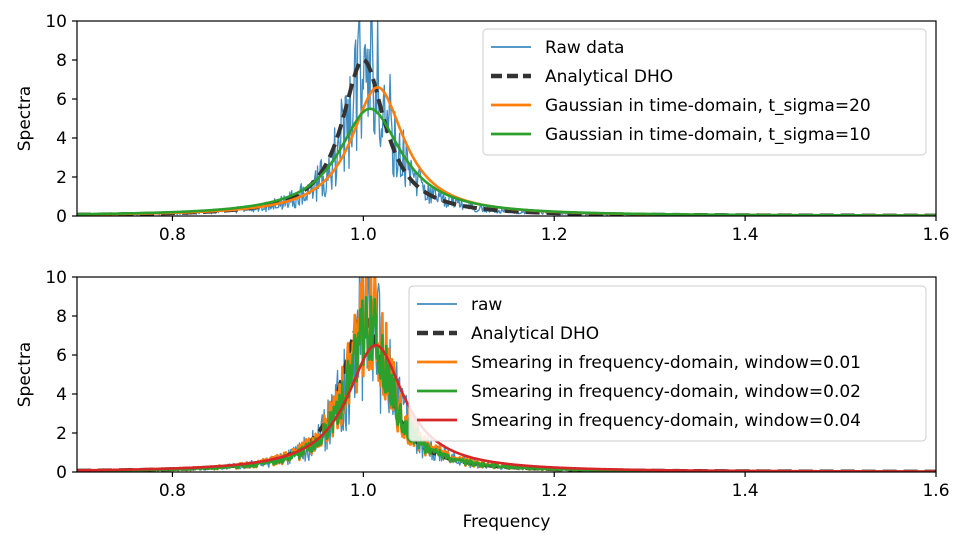 This screenshot has width=965, height=546. I want to click on legend-label-3: Gaussian in time-domain, t_sigma=20, so click(708, 106).